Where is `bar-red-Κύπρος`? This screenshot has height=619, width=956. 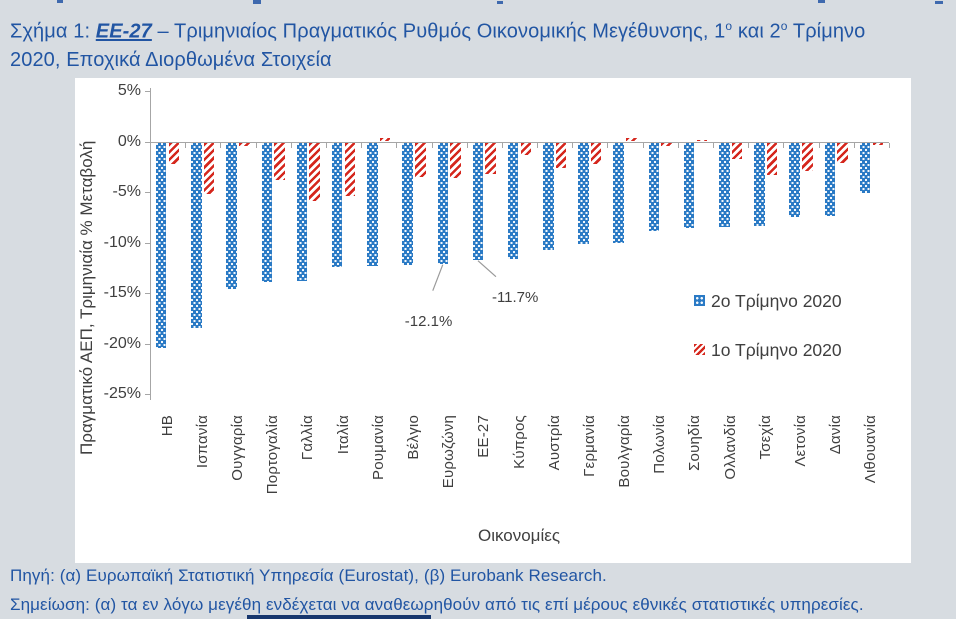 bar-red-Κύπρος is located at coordinates (526, 149).